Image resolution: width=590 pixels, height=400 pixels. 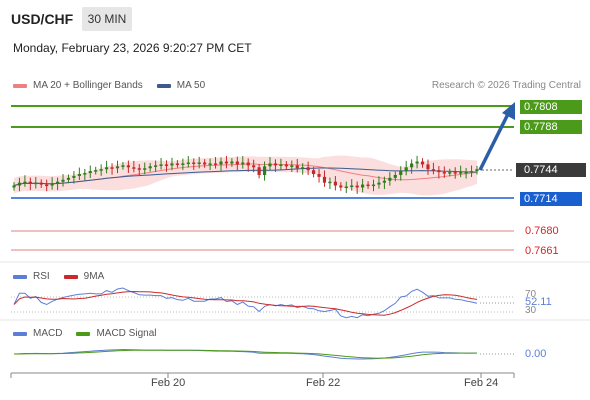 I want to click on rsi-line, so click(x=245, y=303).